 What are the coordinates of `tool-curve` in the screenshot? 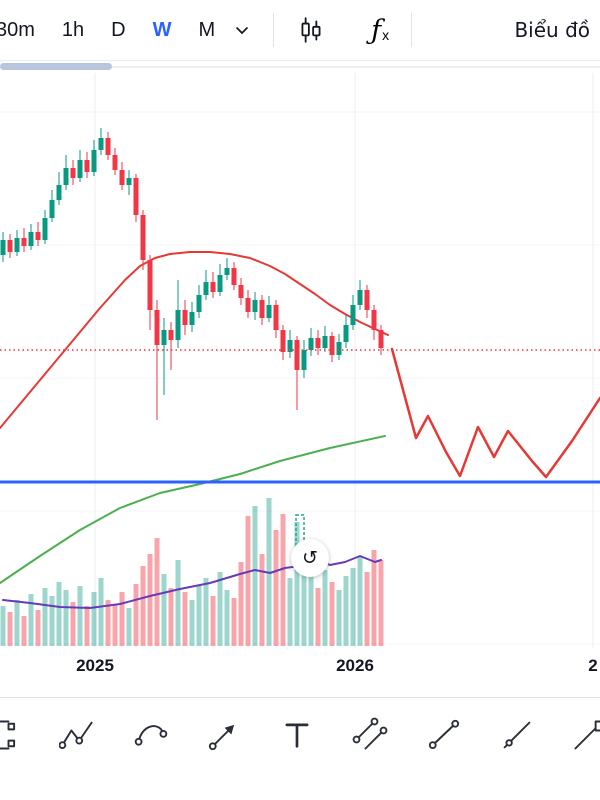 It's located at (151, 735).